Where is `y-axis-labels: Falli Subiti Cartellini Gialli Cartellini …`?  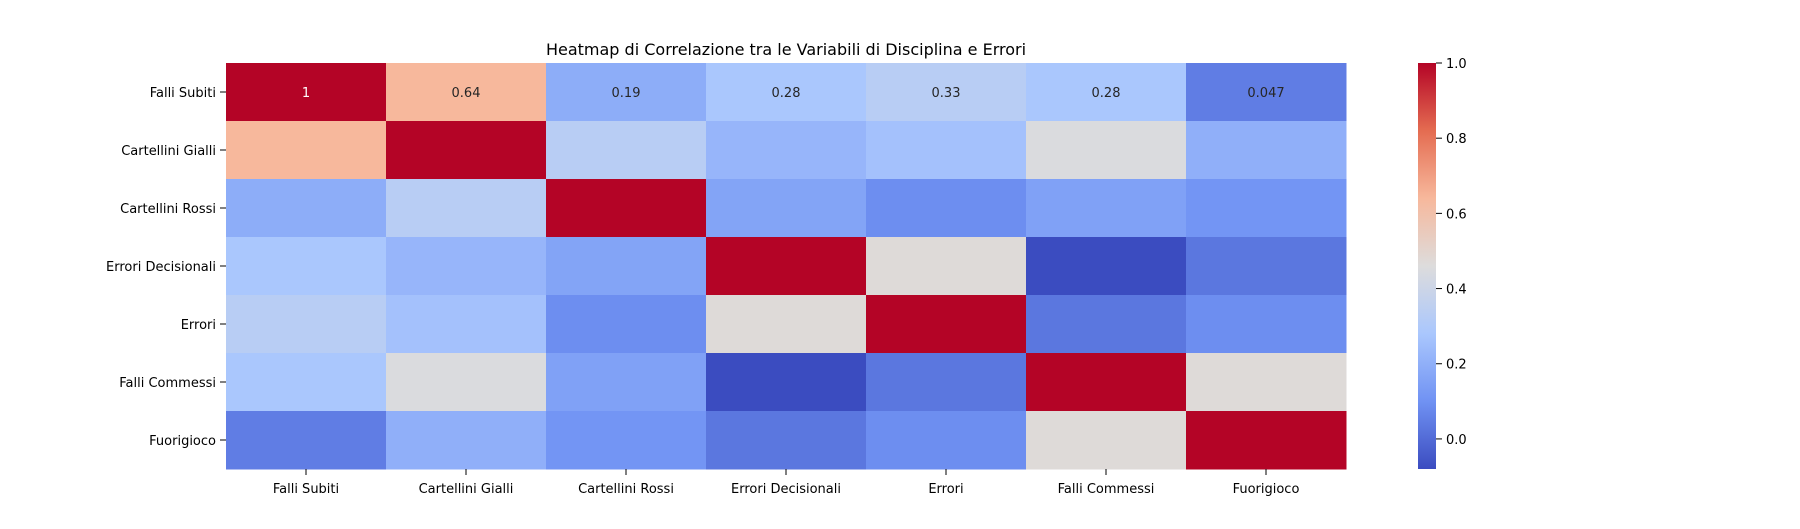
y-axis-labels: Falli Subiti Cartellini Gialli Cartellini … is located at coordinates (166, 267).